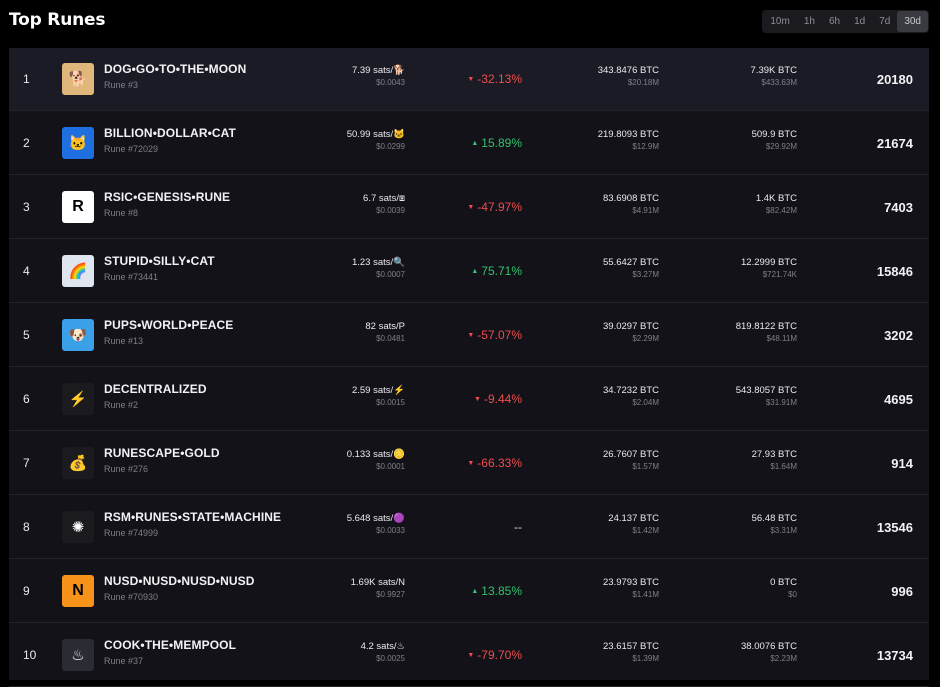  Describe the element at coordinates (774, 454) in the screenshot. I see `market-cap-btc: 27.93 BTC` at that location.